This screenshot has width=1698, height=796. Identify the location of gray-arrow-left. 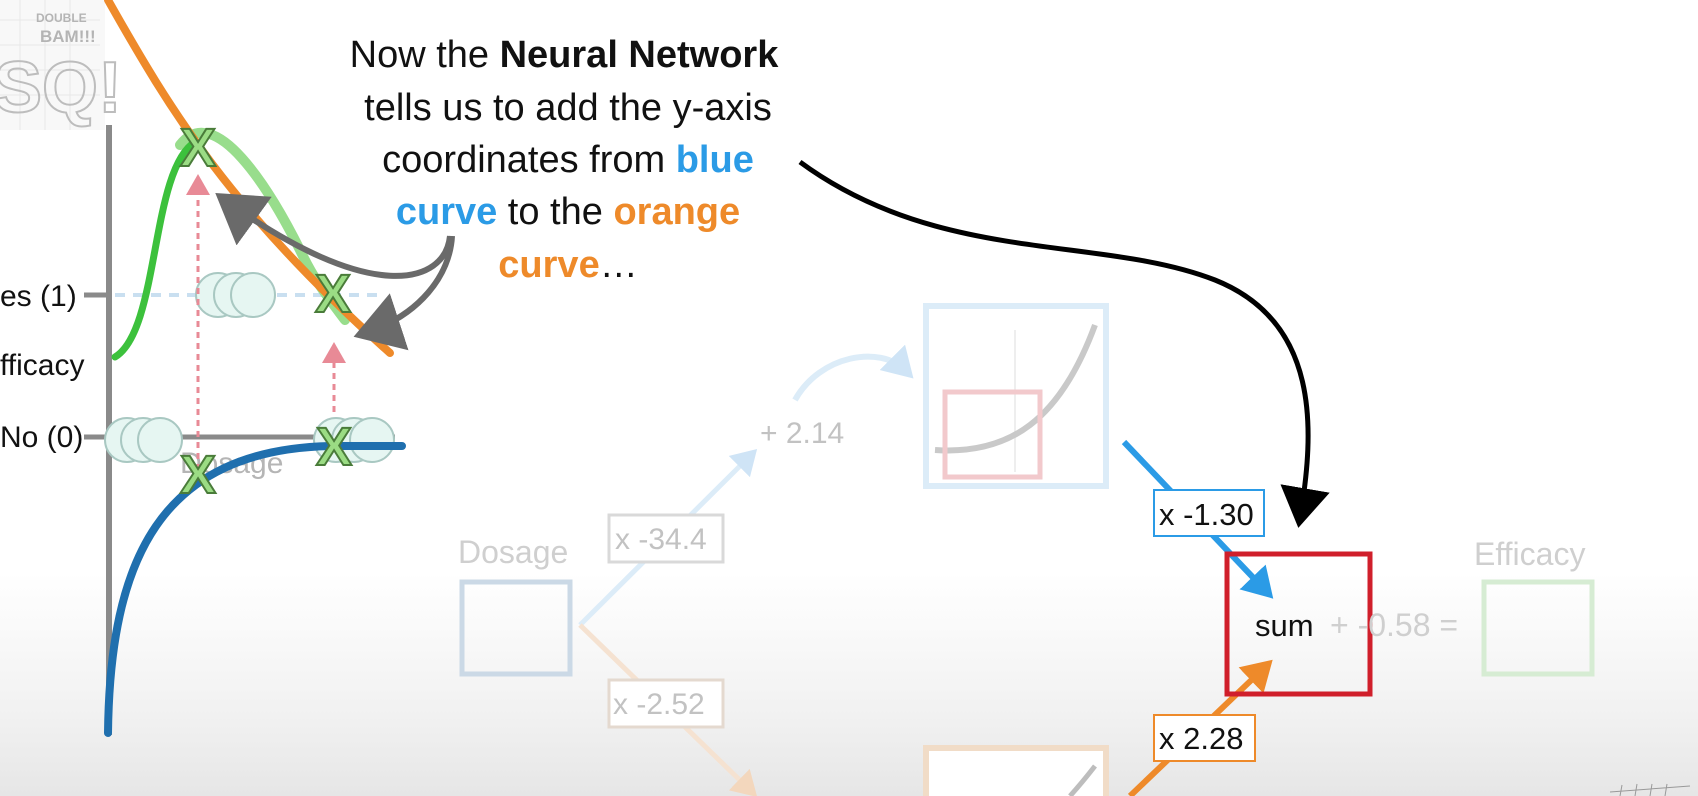
(334, 235).